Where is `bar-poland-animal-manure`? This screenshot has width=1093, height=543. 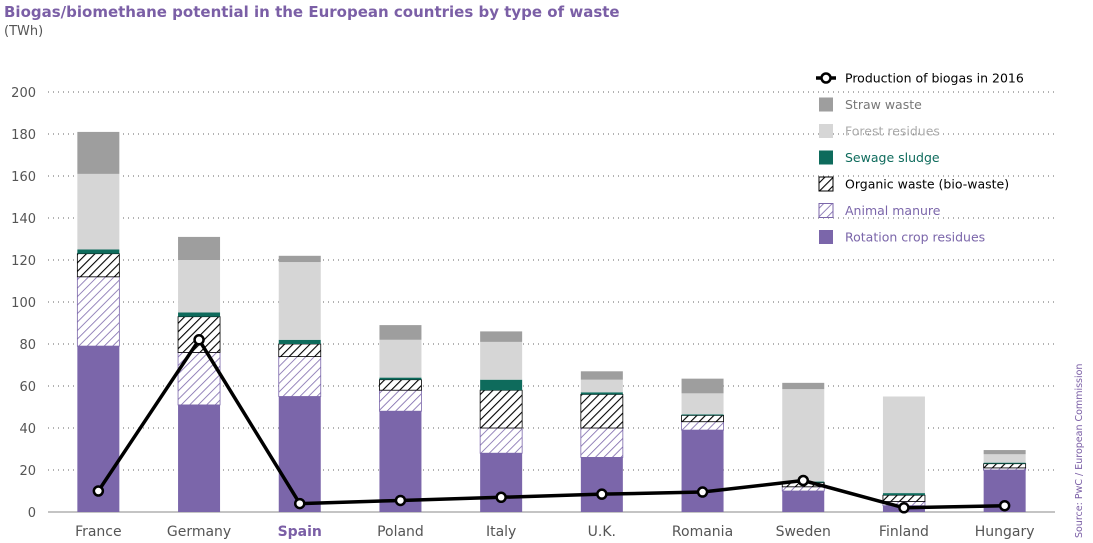
bar-poland-animal-manure is located at coordinates (400, 400).